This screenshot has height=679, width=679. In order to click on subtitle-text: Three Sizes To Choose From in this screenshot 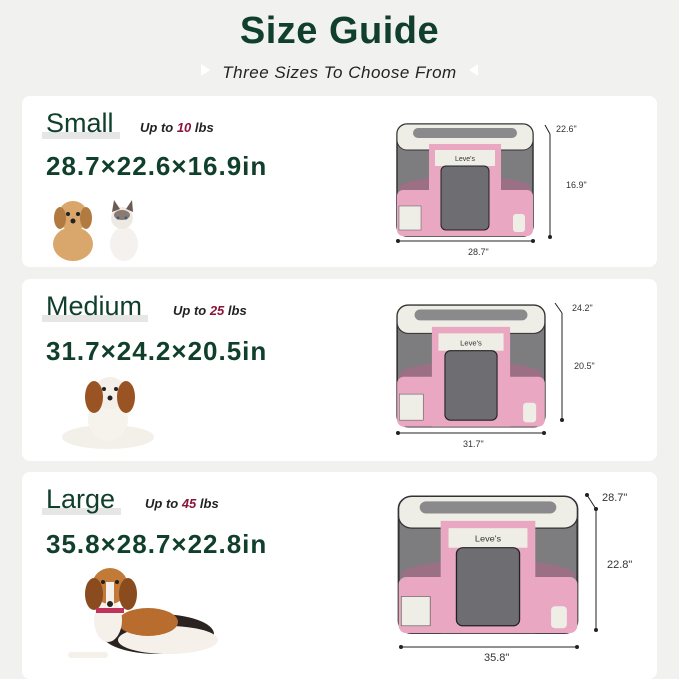, I will do `click(339, 72)`.